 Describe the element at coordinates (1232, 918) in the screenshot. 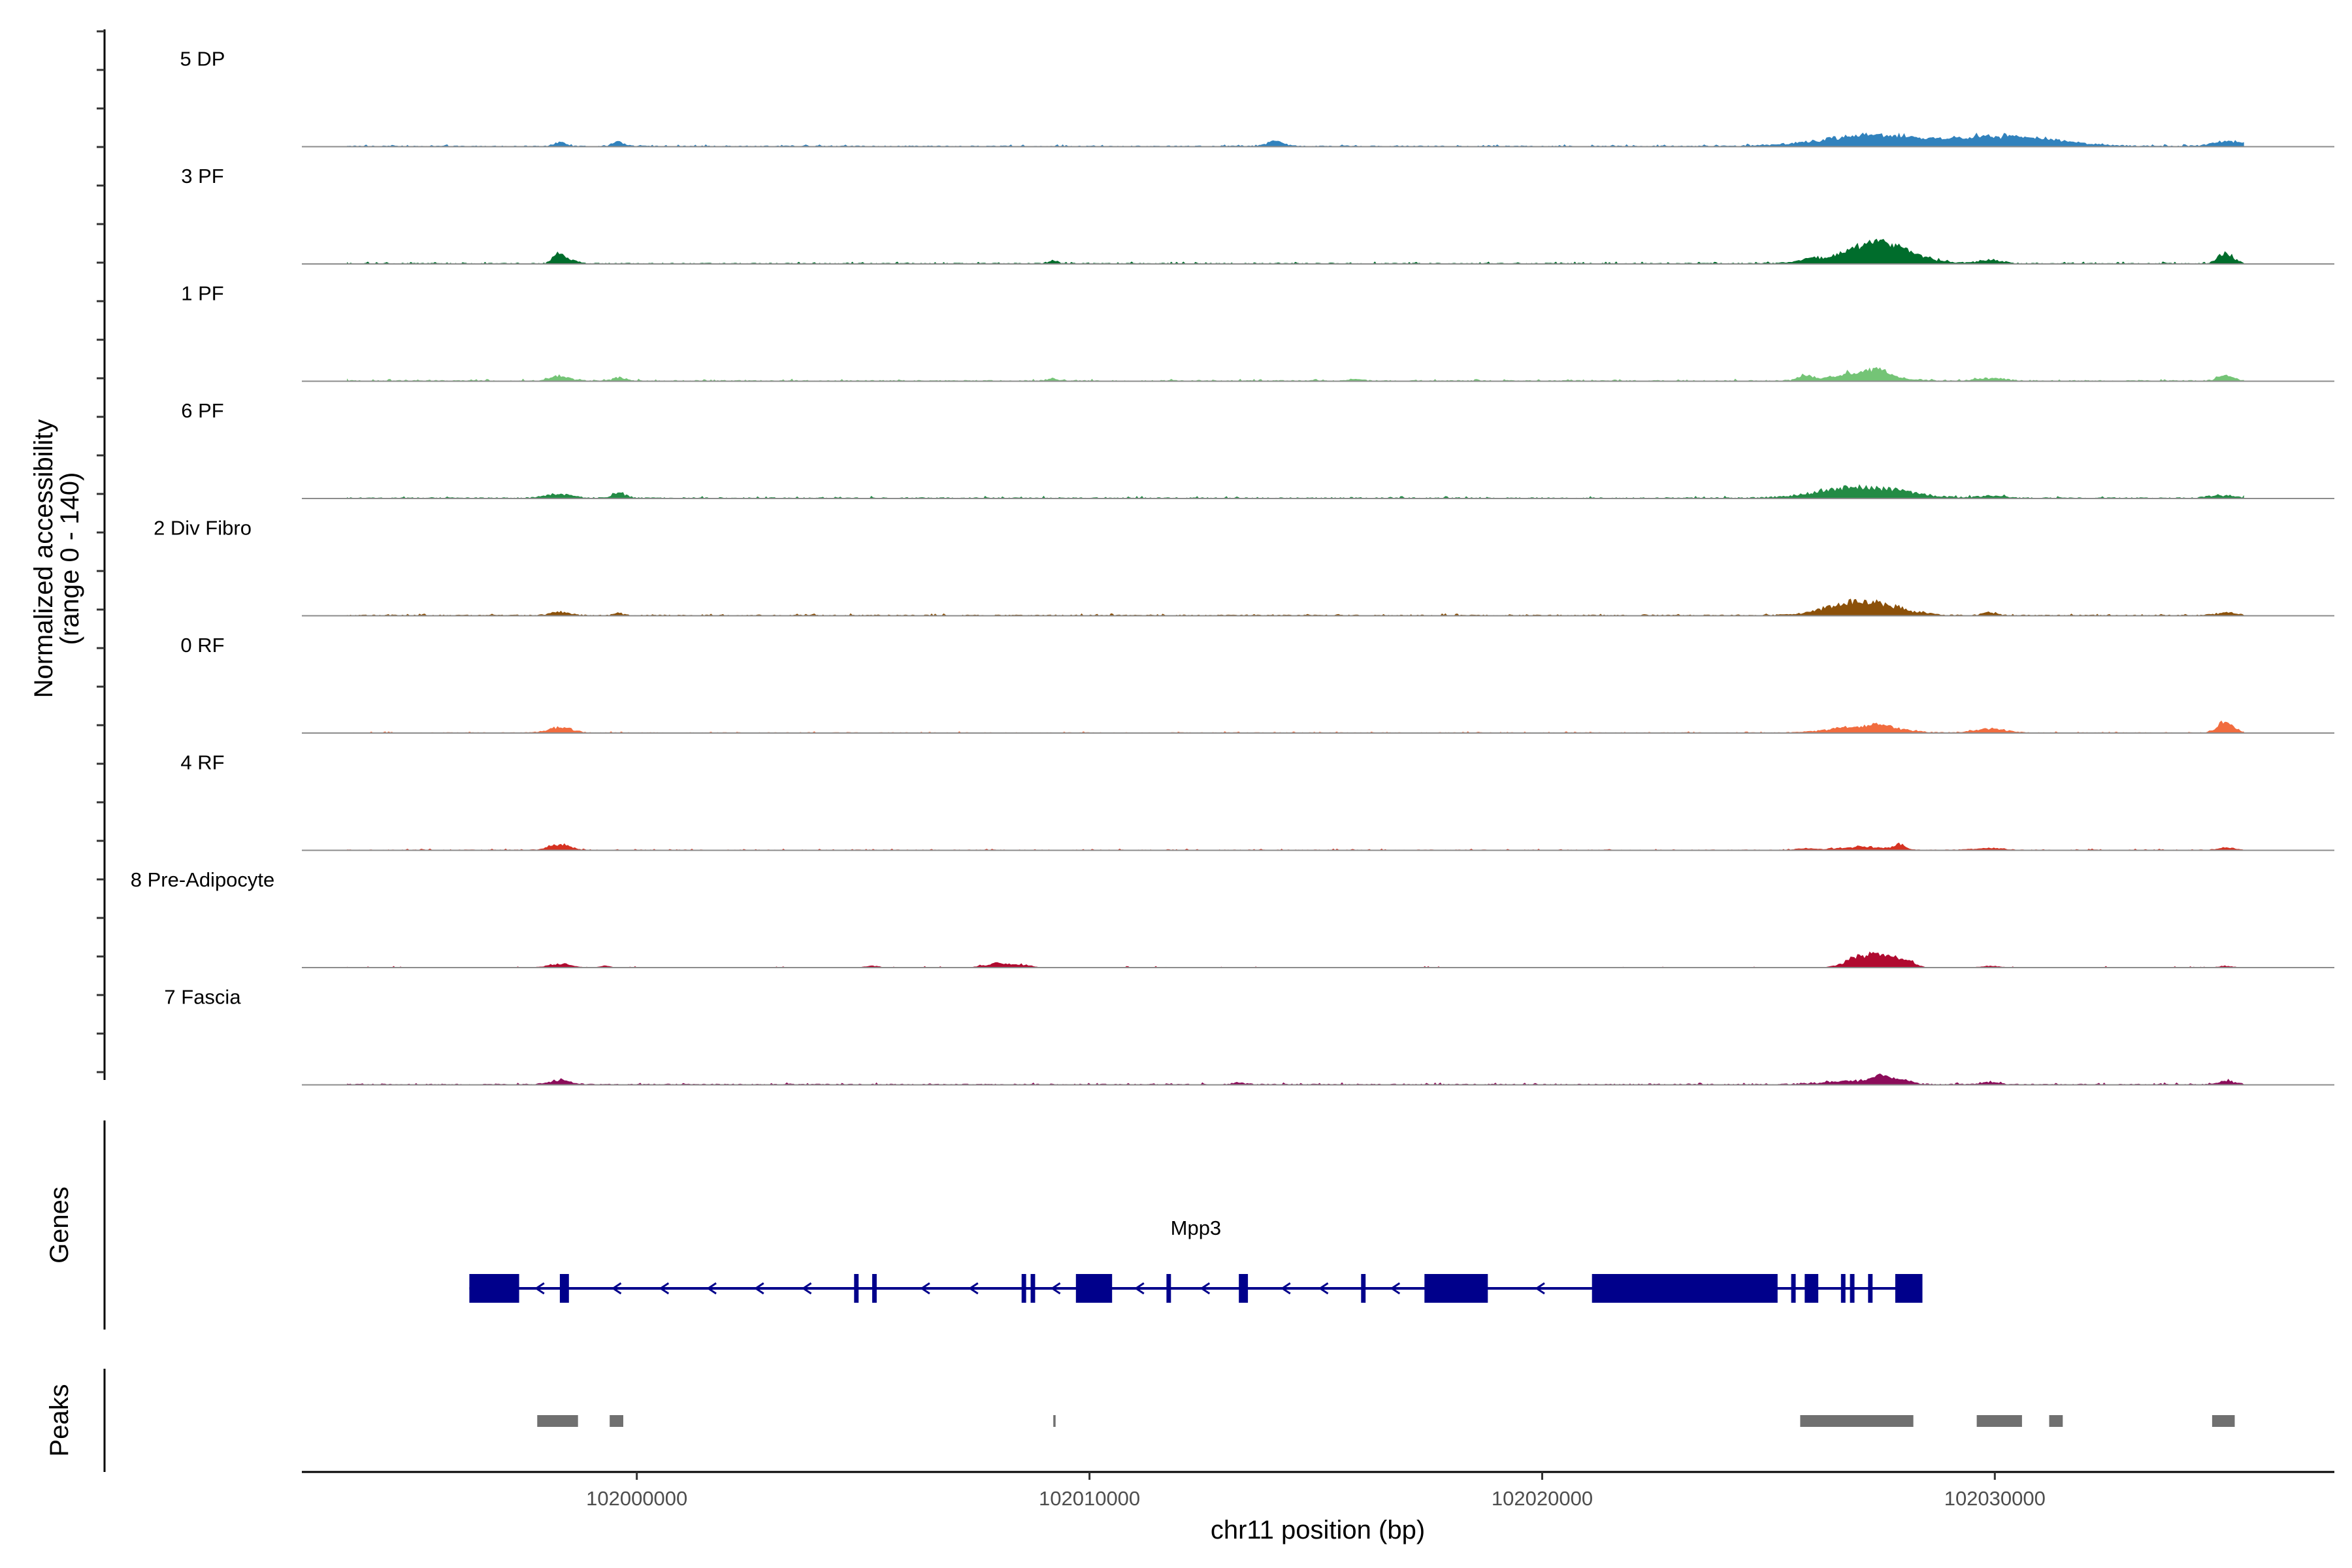

I see `coverage-track: 8 Pre-Adipocyte` at that location.